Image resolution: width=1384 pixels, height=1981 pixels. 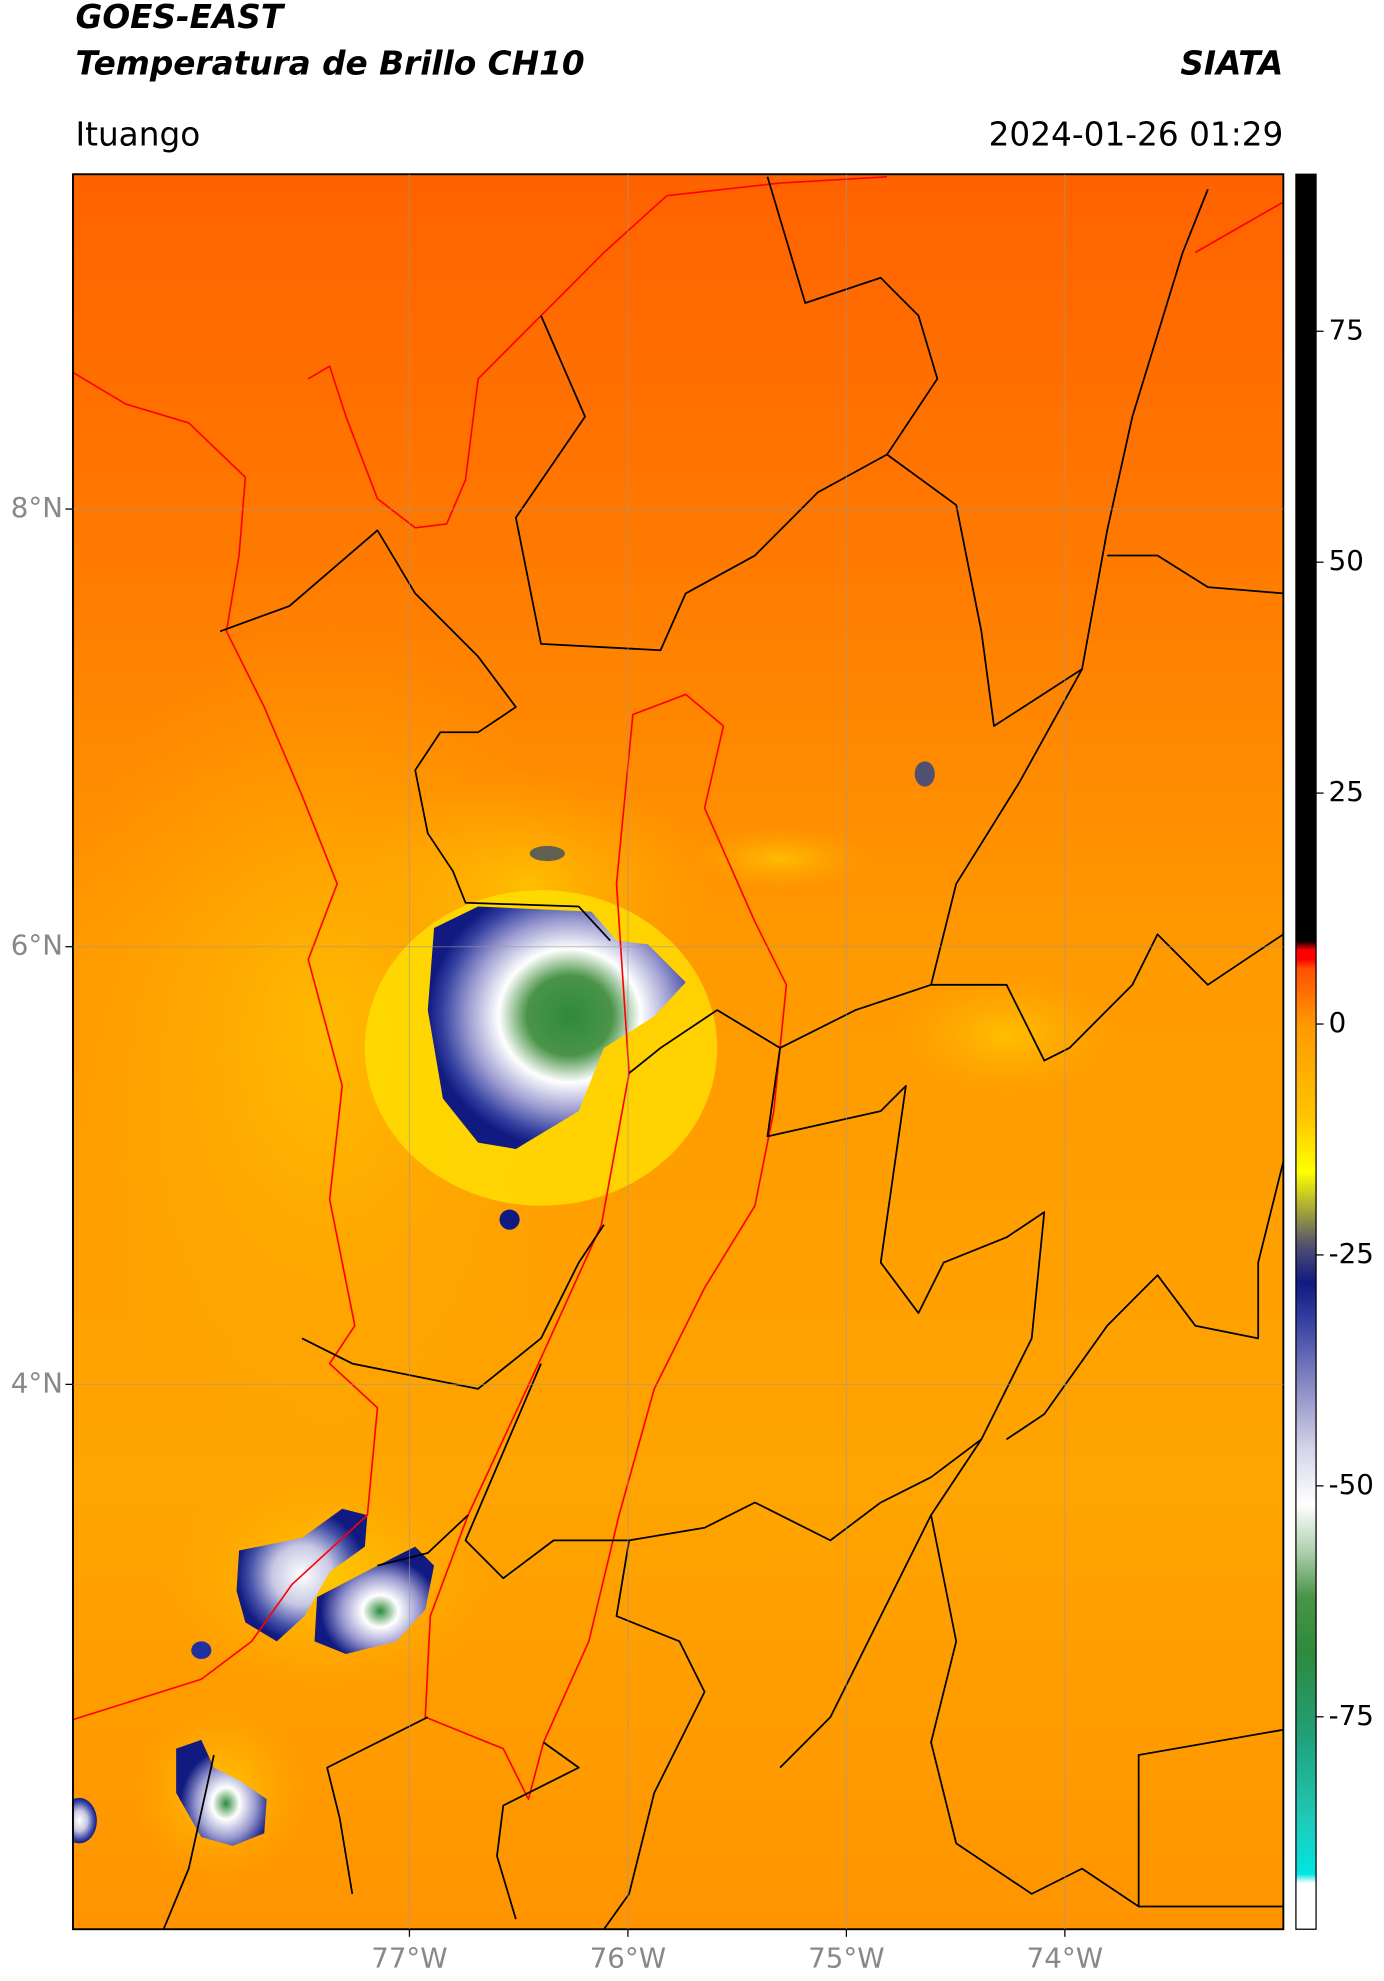 I want to click on location: Ituango, so click(x=137, y=134).